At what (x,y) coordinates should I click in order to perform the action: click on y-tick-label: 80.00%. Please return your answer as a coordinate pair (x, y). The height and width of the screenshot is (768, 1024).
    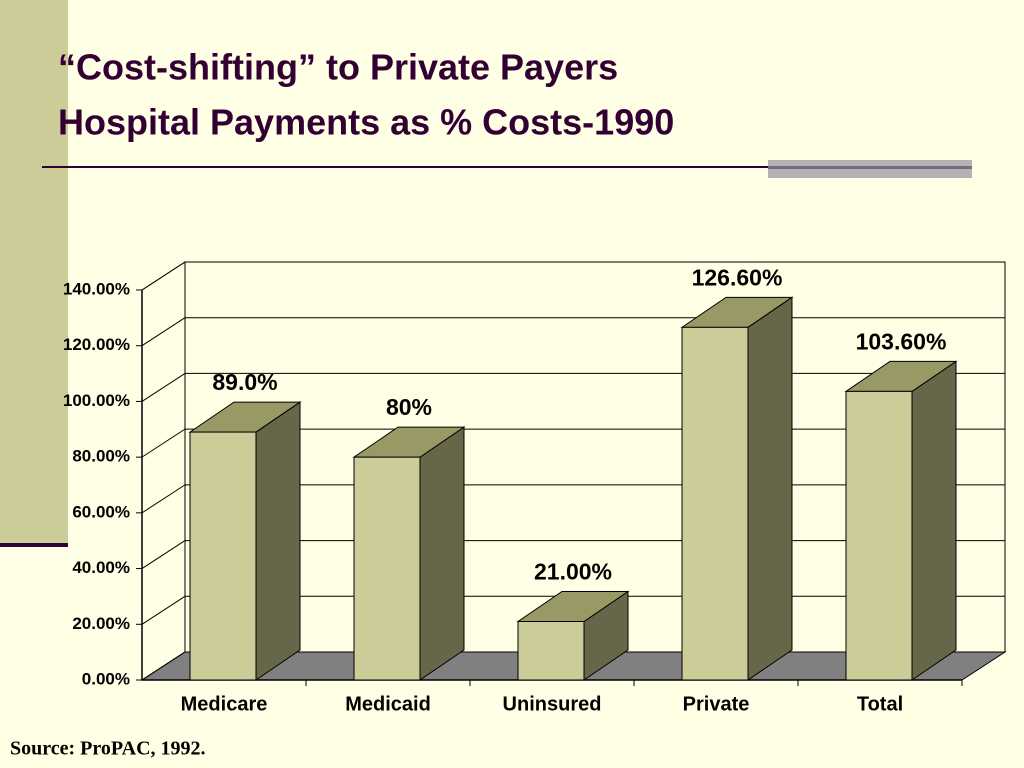
    Looking at the image, I should click on (101, 456).